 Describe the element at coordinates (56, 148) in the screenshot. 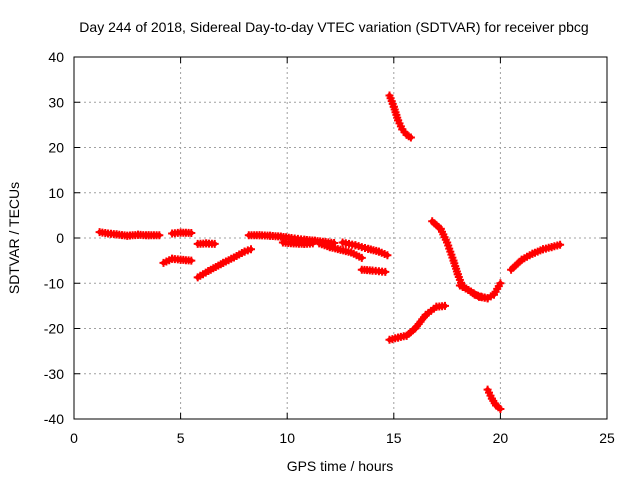

I see `y-tick-label: 20` at that location.